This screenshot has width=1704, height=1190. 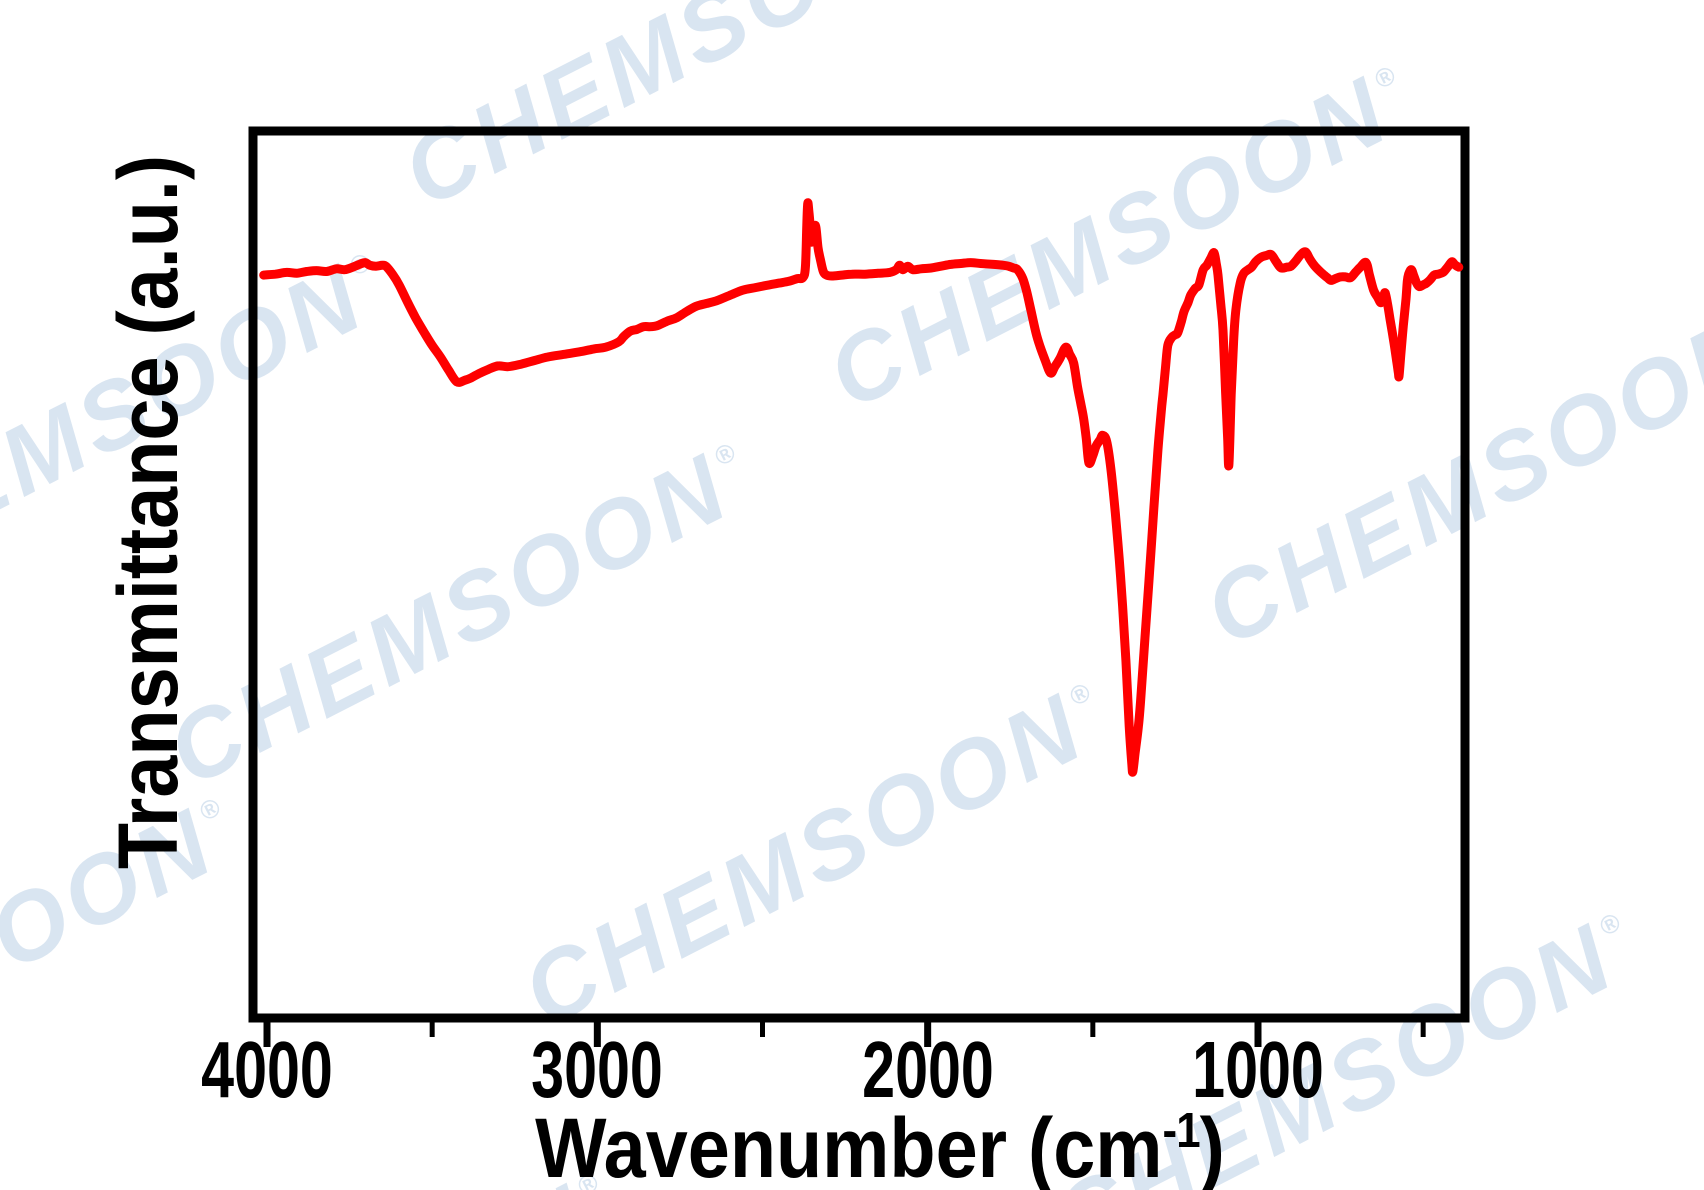 I want to click on x-tick-label: 4000, so click(x=267, y=1069).